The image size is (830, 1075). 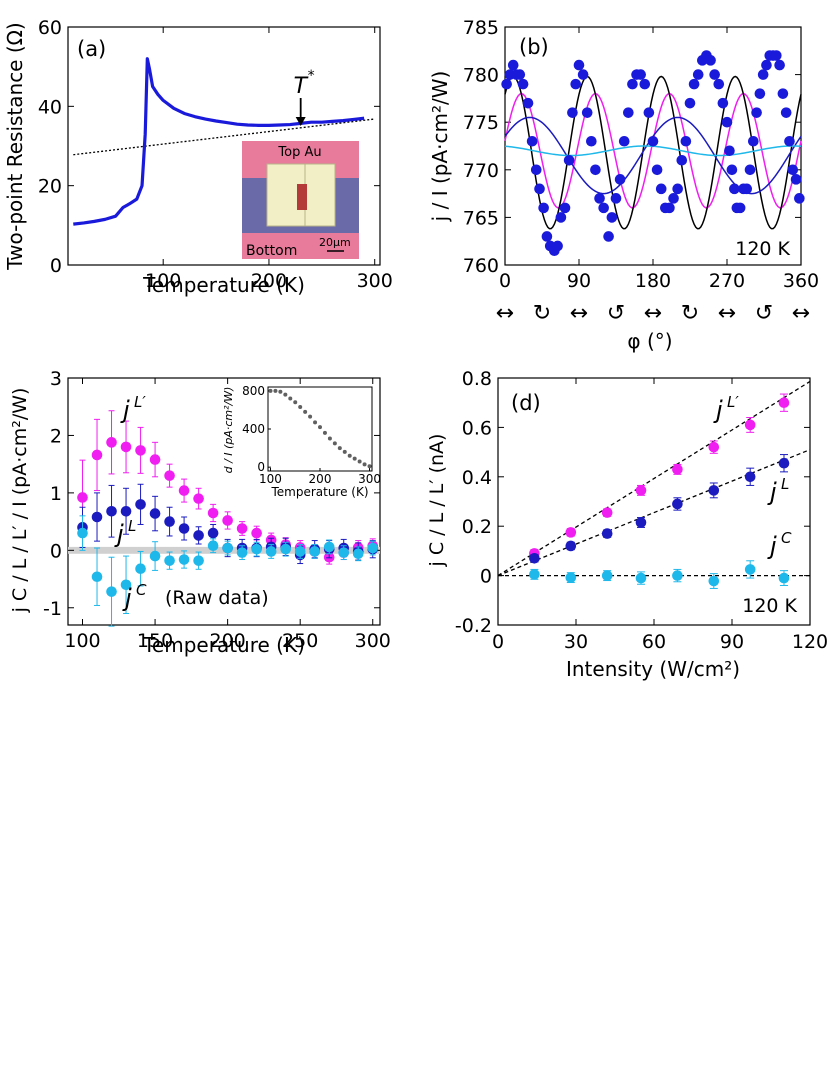 I want to click on x-tick-label: 30, so click(x=576, y=642).